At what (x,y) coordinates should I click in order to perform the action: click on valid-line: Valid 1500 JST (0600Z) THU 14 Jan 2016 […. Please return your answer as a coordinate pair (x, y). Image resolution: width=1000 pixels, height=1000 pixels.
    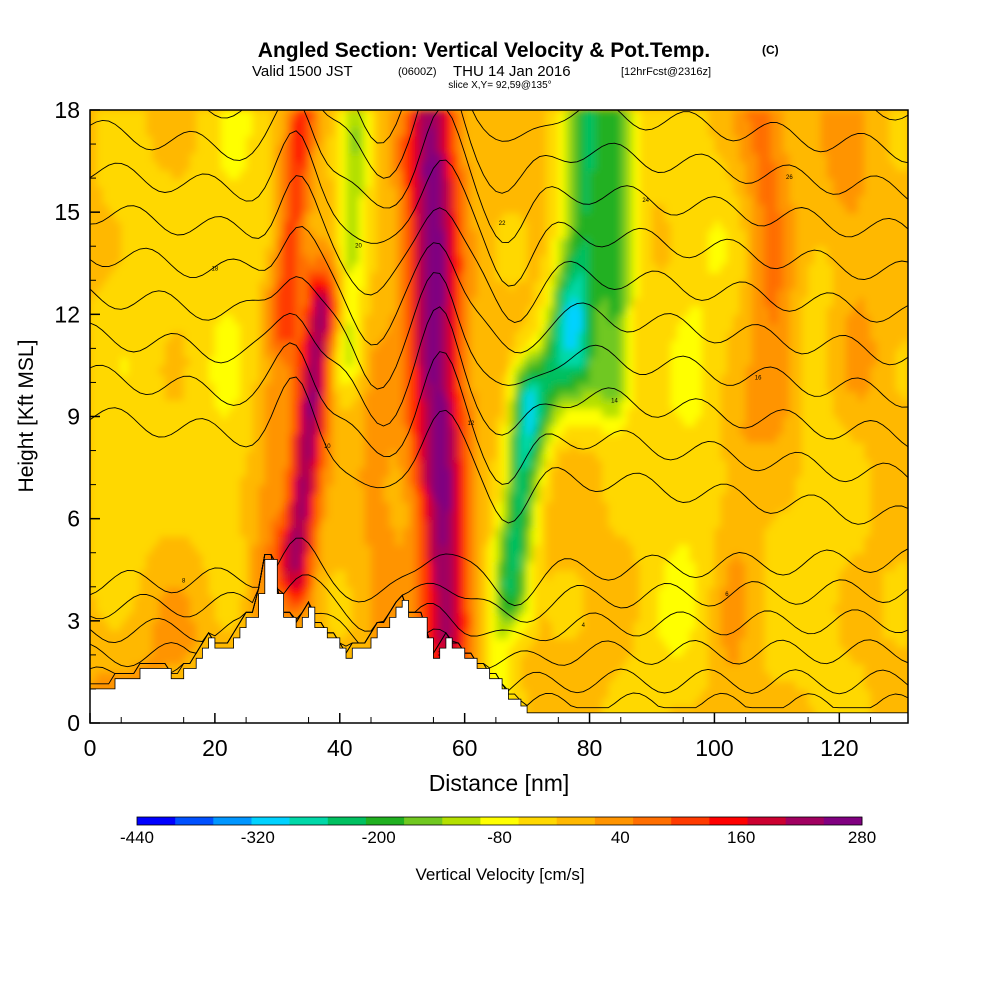
    Looking at the image, I should click on (481, 71).